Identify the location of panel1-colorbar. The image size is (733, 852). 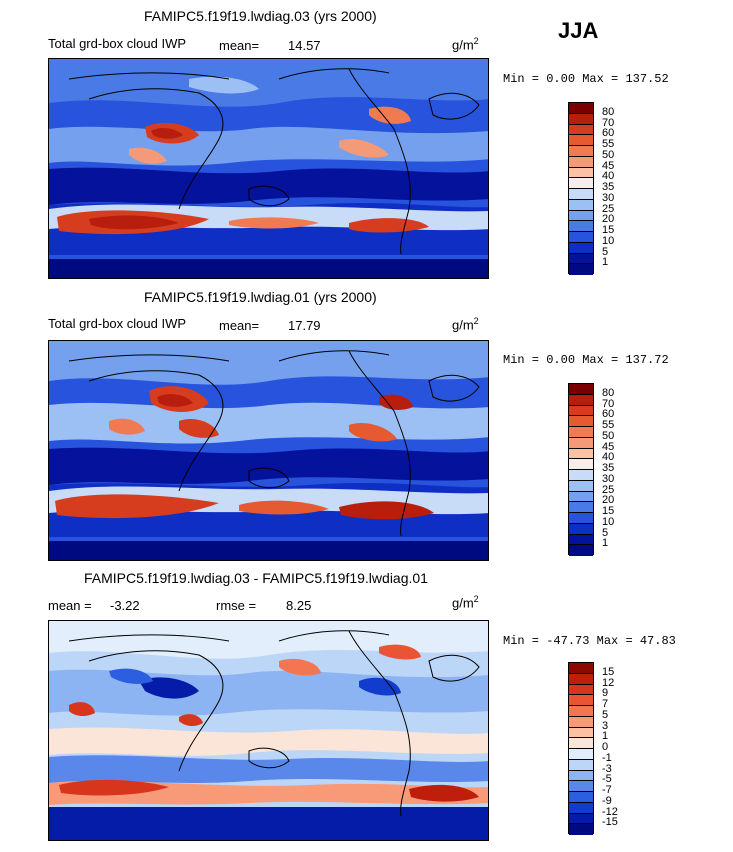
(581, 188).